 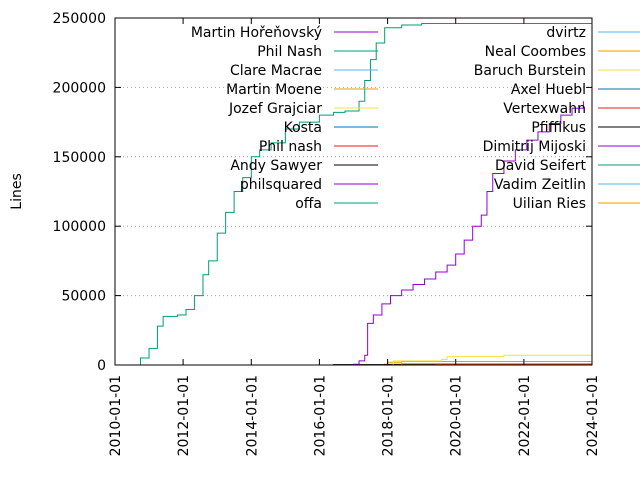 I want to click on x-tick-label: 2012-01-01, so click(x=184, y=415).